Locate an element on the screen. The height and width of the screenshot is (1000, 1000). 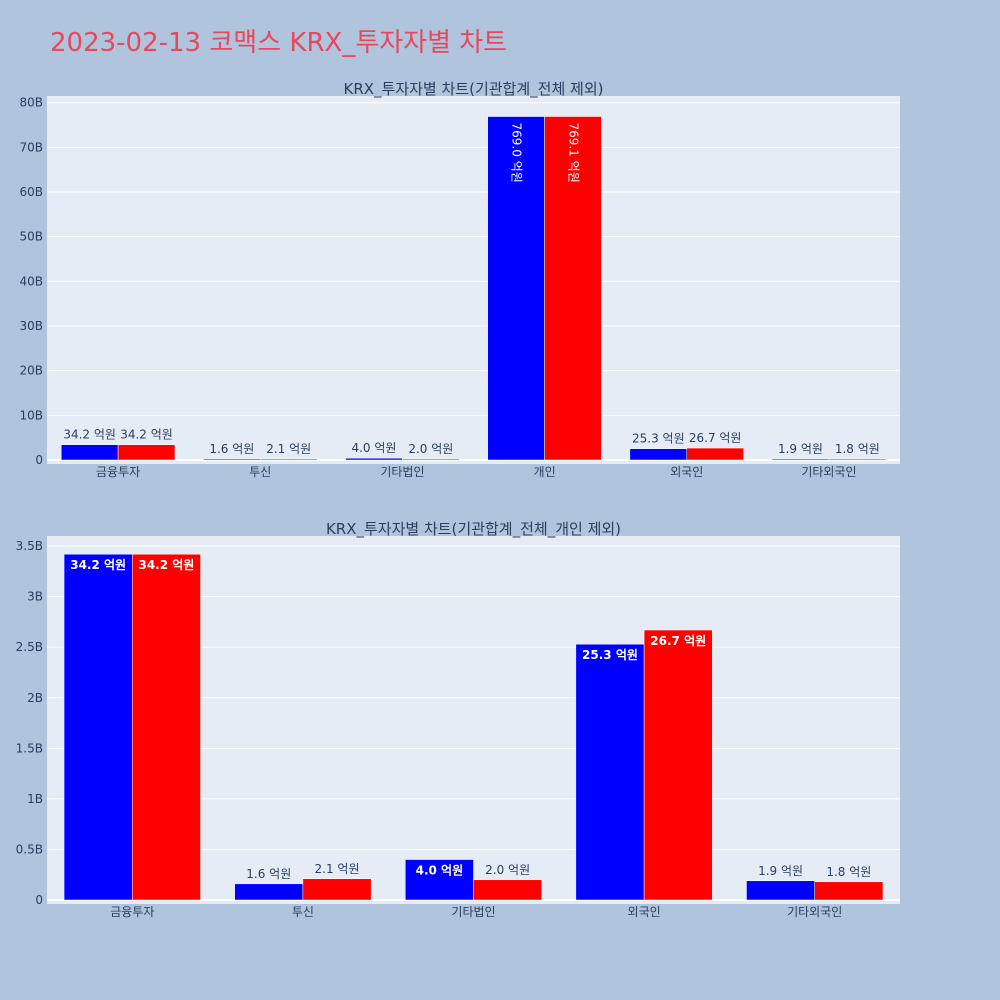
y-tick-label: 20B is located at coordinates (31, 371).